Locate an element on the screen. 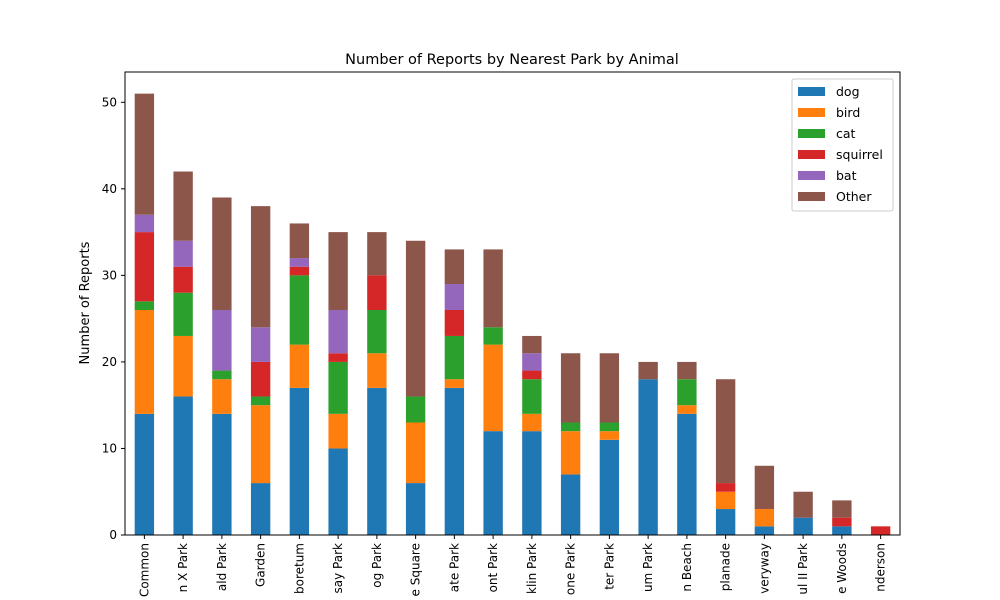 The width and height of the screenshot is (1000, 600). legend-swatch-cat is located at coordinates (811, 133).